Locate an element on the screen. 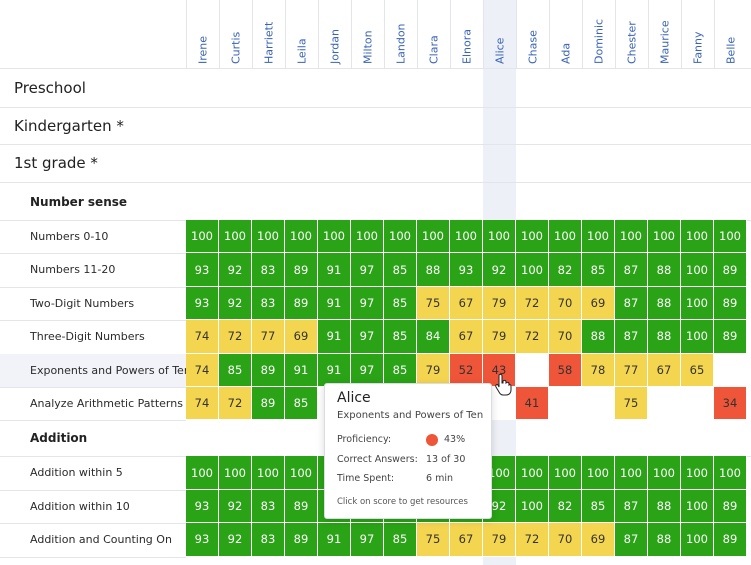 The height and width of the screenshot is (565, 751). skill-label: Three-Digit Numbers is located at coordinates (87, 337).